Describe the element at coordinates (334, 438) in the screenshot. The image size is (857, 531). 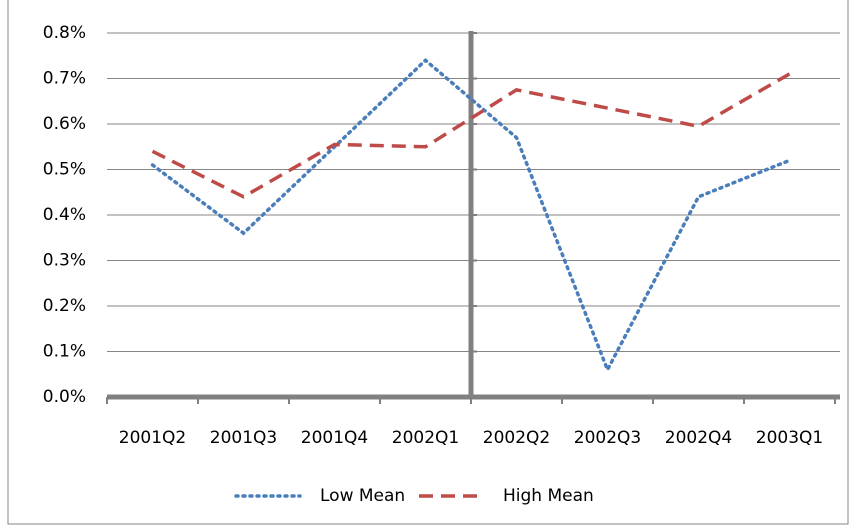
I see `x-tick-label: 2001Q4` at that location.